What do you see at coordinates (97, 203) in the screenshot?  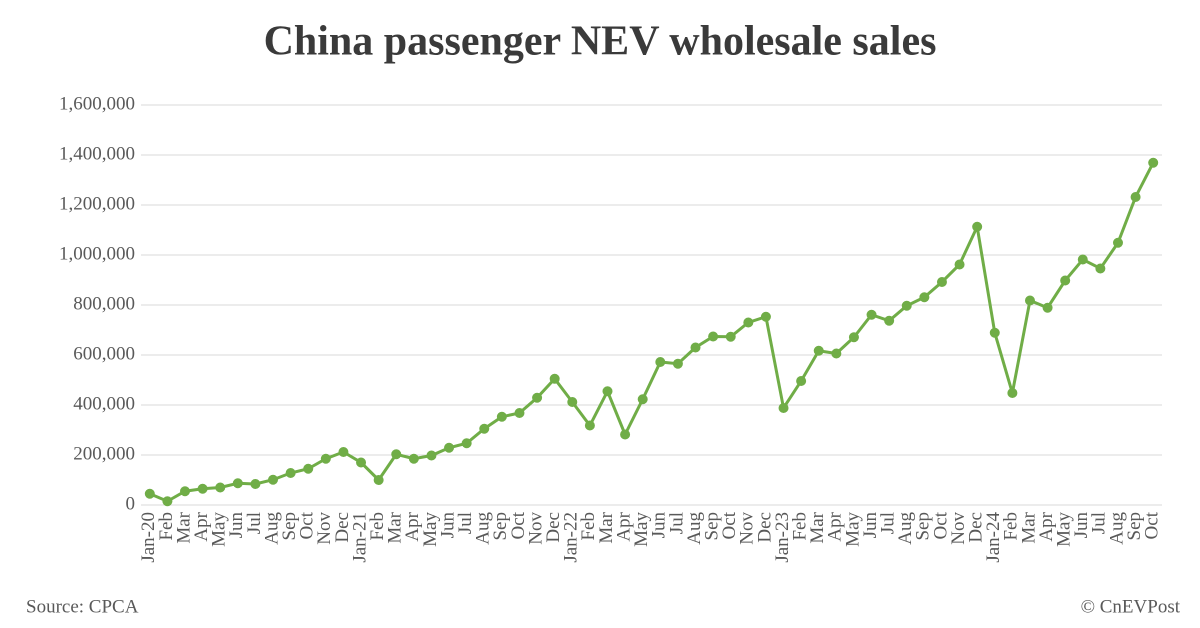 I see `y-tick-label: 1,200,000` at bounding box center [97, 203].